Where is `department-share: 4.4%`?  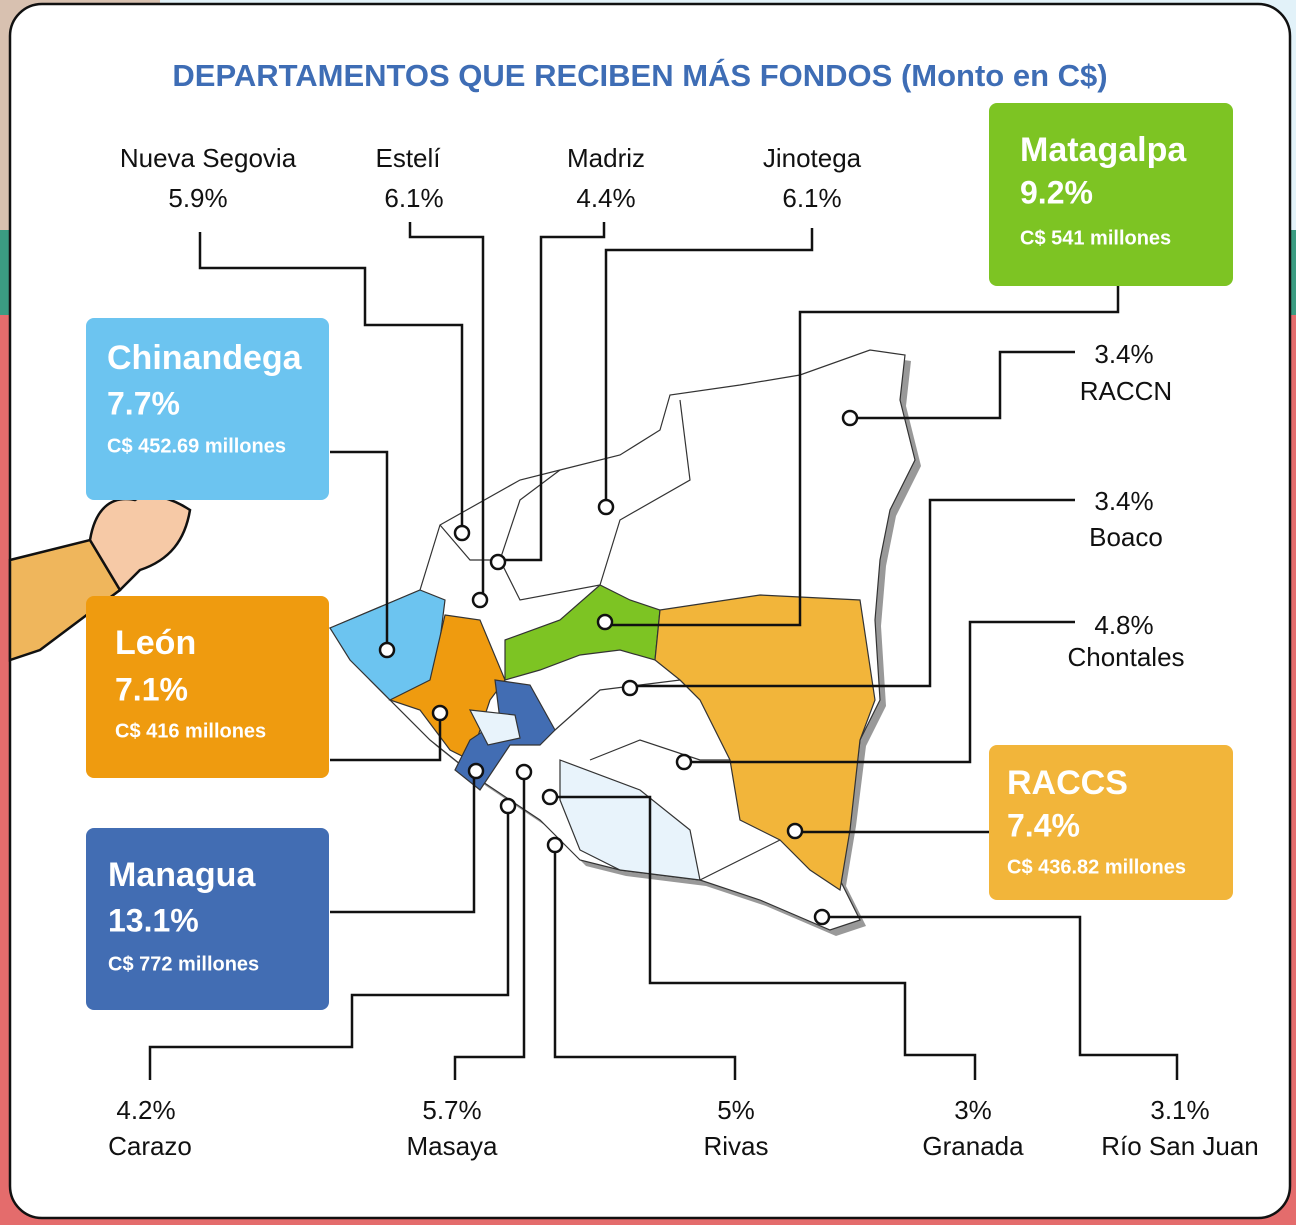
department-share: 4.4% is located at coordinates (605, 198).